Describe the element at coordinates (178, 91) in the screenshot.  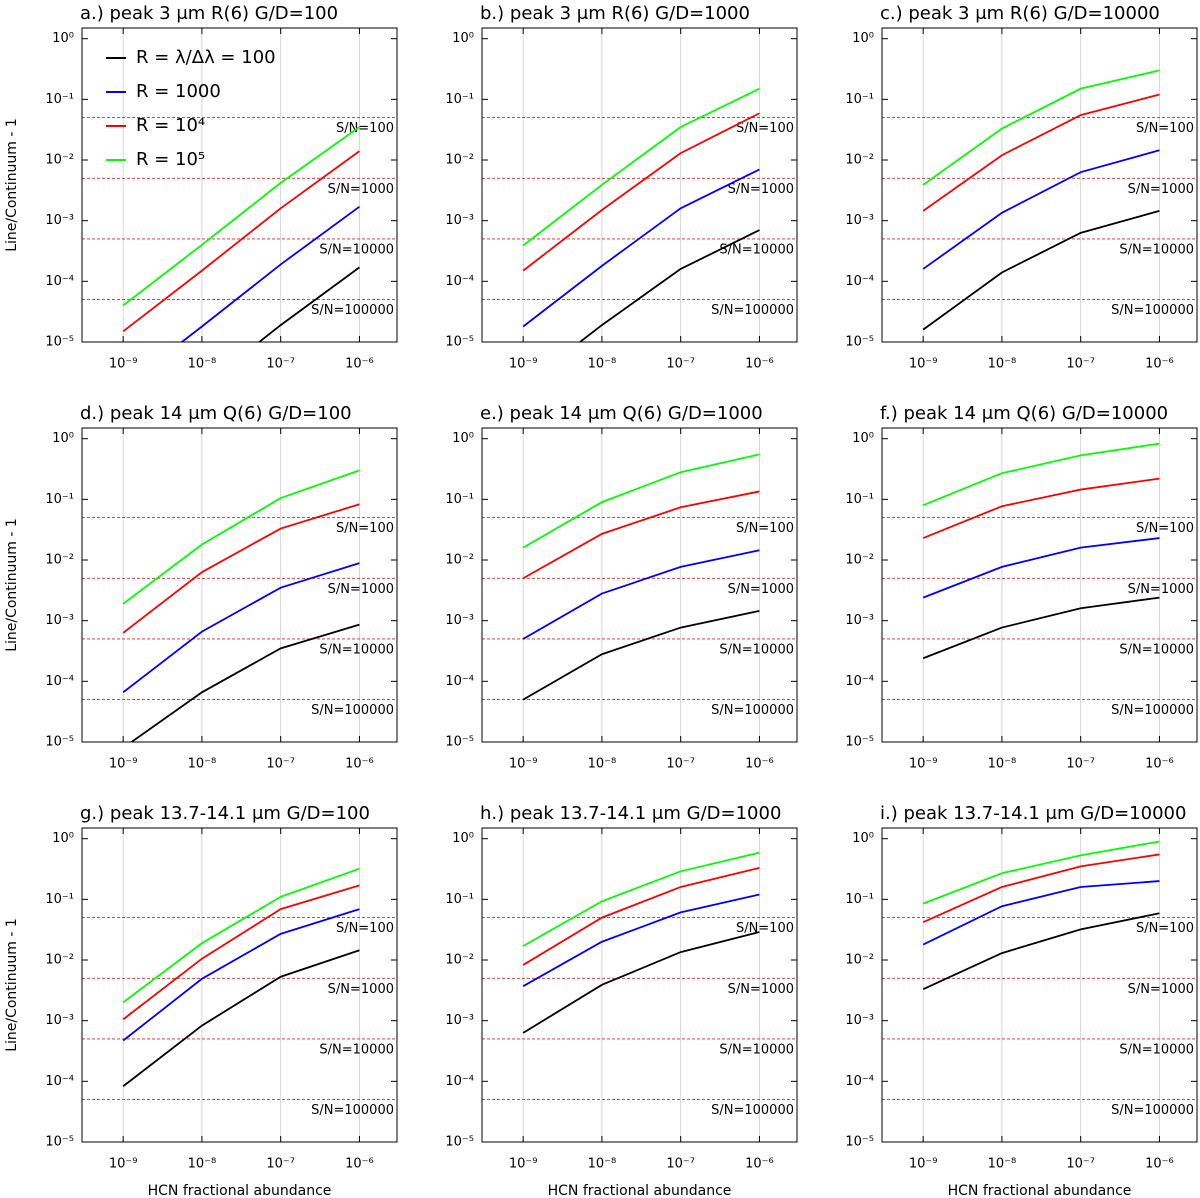
I see `legend-label: R = 1000` at that location.